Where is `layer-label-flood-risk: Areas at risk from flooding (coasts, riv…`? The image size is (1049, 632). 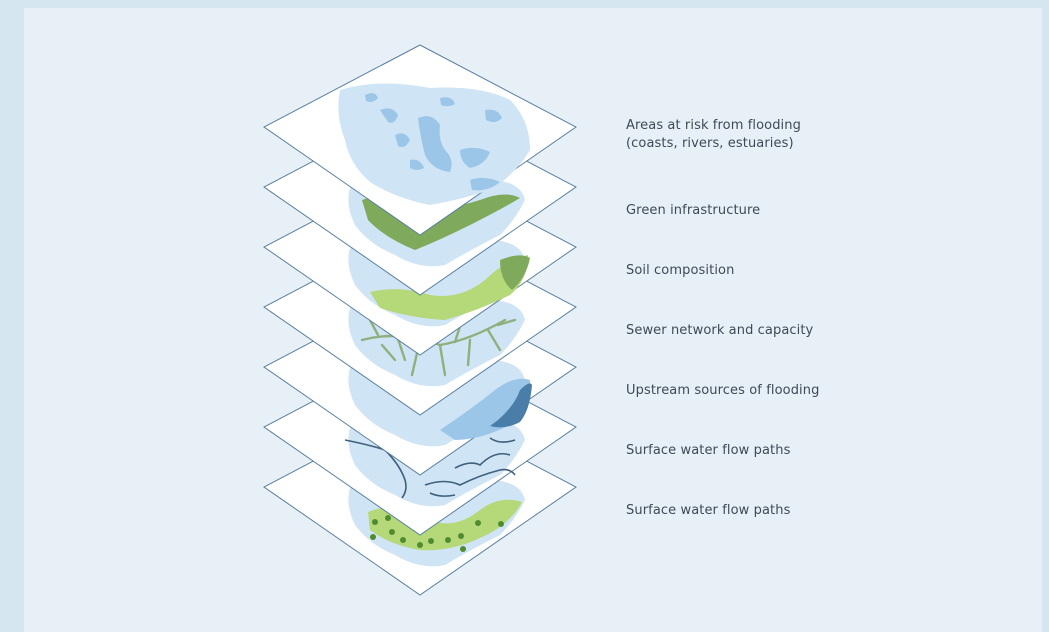
layer-label-flood-risk: Areas at risk from flooding (coasts, riv… is located at coordinates (713, 134).